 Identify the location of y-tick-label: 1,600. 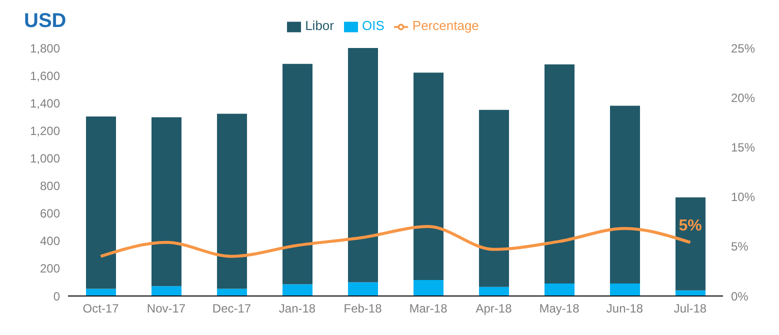
(45, 75).